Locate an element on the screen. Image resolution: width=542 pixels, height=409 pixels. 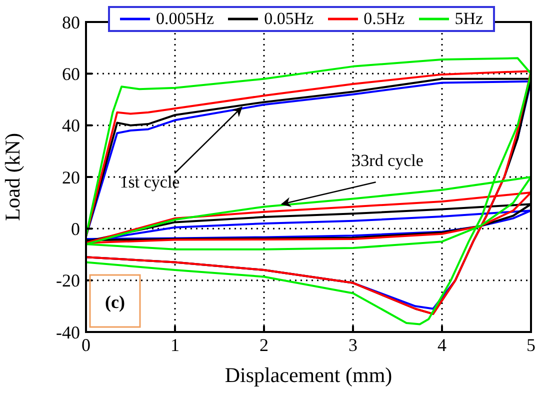
y-axis-title: Load (kN) is located at coordinates (12, 177).